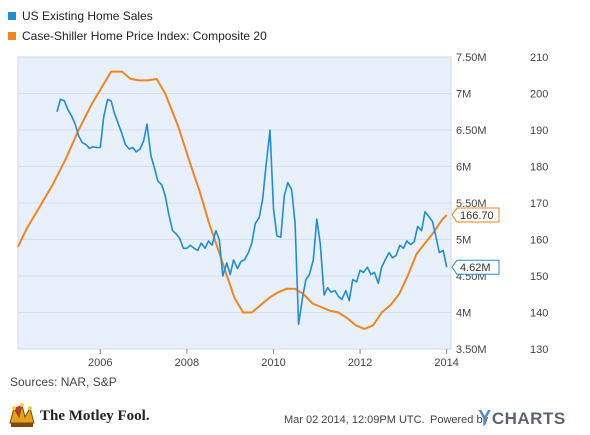  What do you see at coordinates (463, 241) in the screenshot?
I see `left-axis-tick-label: 5M` at bounding box center [463, 241].